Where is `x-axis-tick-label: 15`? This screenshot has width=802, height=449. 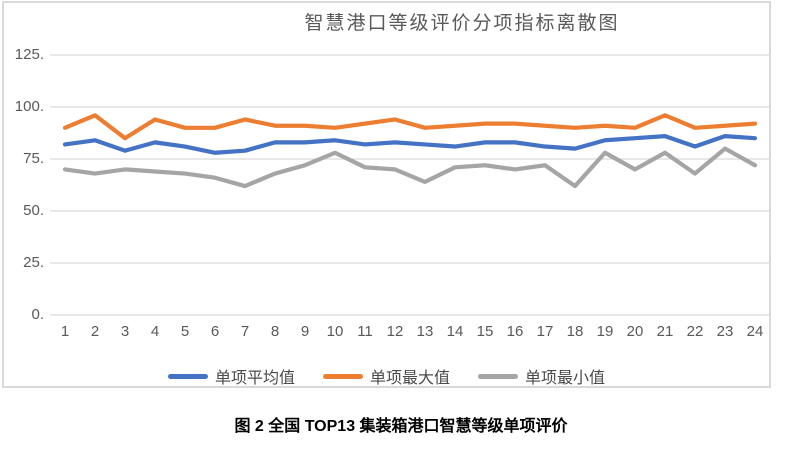
x-axis-tick-label: 15 is located at coordinates (485, 331).